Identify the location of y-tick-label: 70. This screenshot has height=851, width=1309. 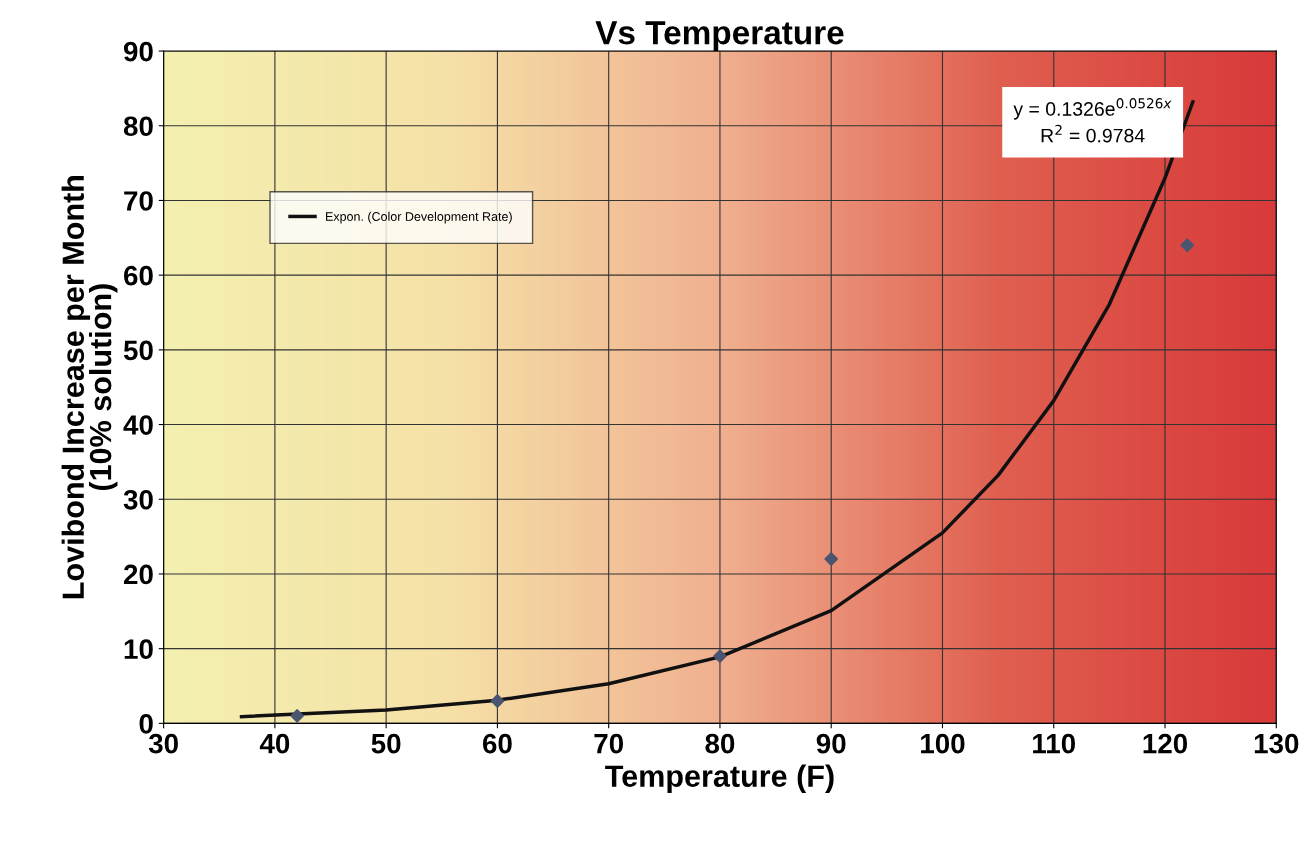
(138, 201).